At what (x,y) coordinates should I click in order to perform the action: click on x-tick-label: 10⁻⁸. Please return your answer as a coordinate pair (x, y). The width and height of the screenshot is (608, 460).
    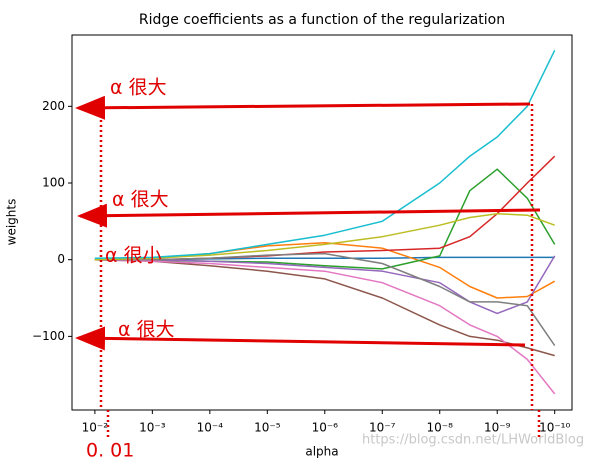
    Looking at the image, I should click on (440, 428).